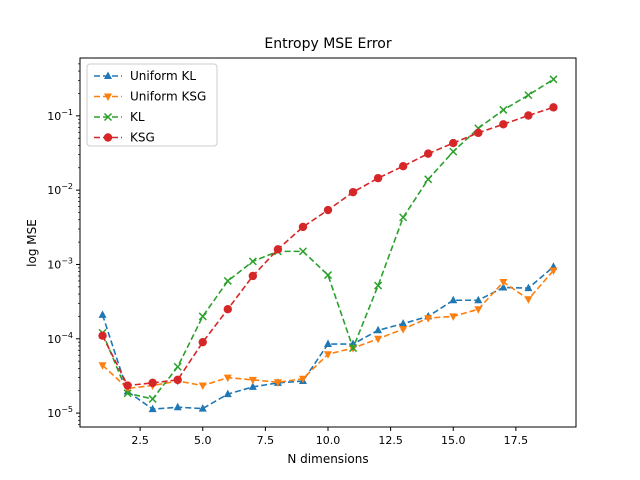 This screenshot has height=480, width=640. Describe the element at coordinates (142, 138) in the screenshot. I see `legend-label: KSG` at that location.